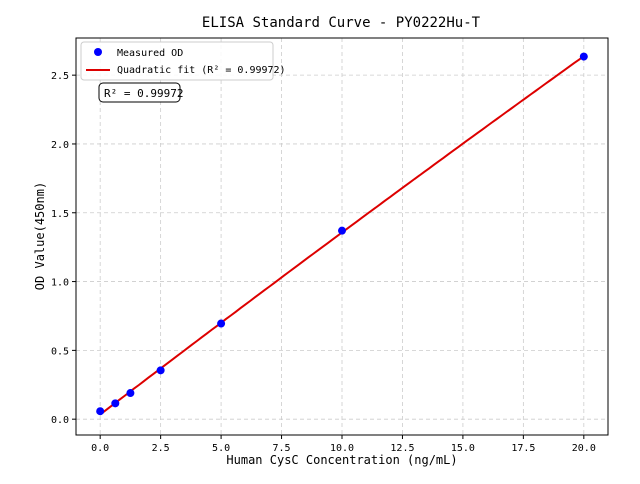 This screenshot has height=484, width=640. What do you see at coordinates (183, 61) in the screenshot?
I see `legend: Measured OD Quadratic fit (R² = 0.99972)` at bounding box center [183, 61].